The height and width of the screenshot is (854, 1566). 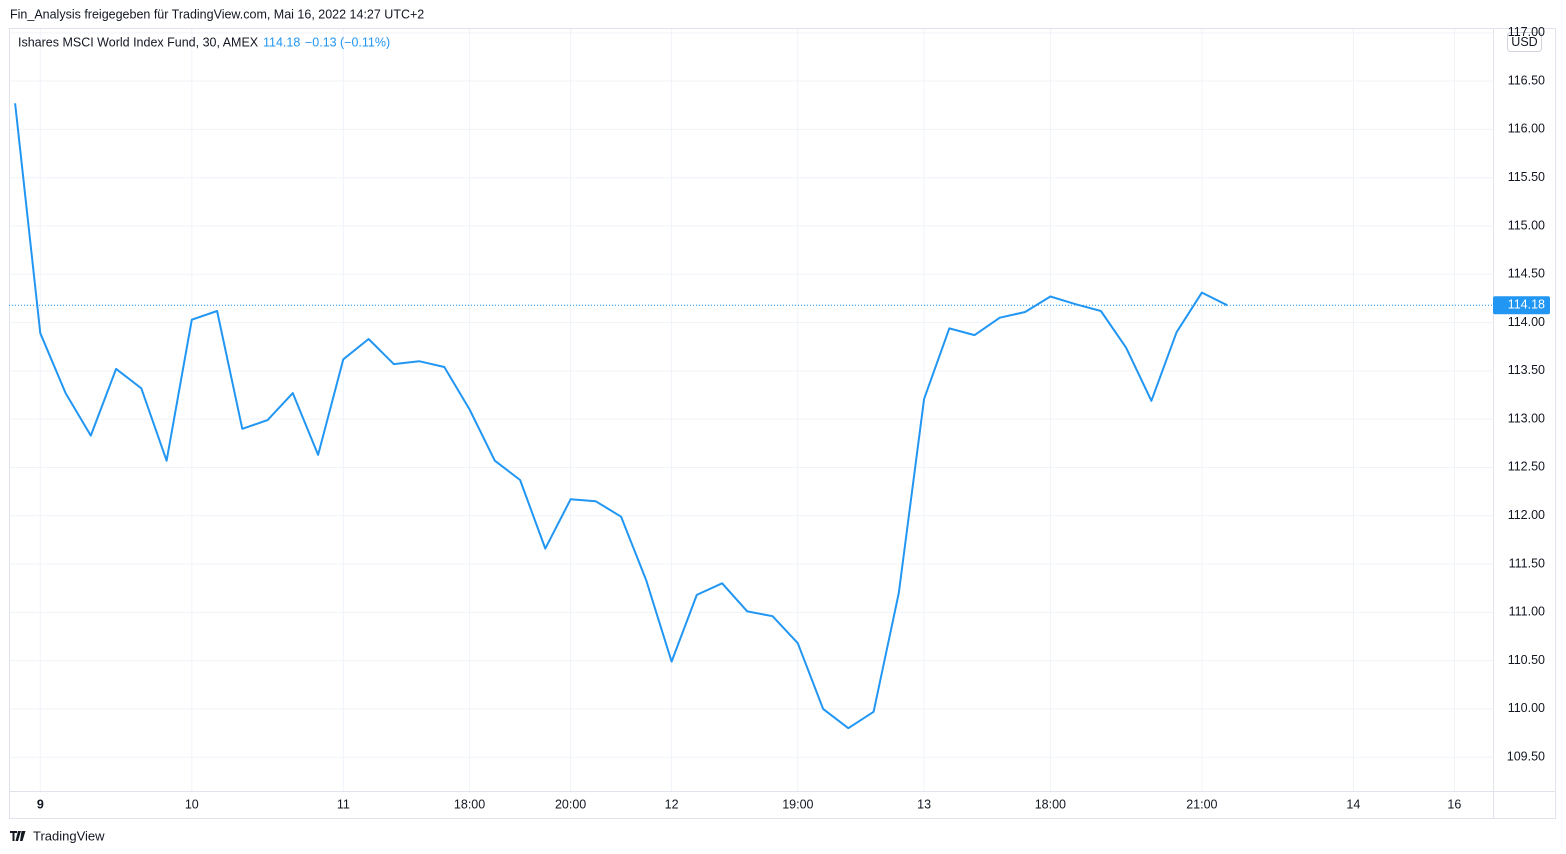 I want to click on legend-change-pct: (−0.11%), so click(x=365, y=42).